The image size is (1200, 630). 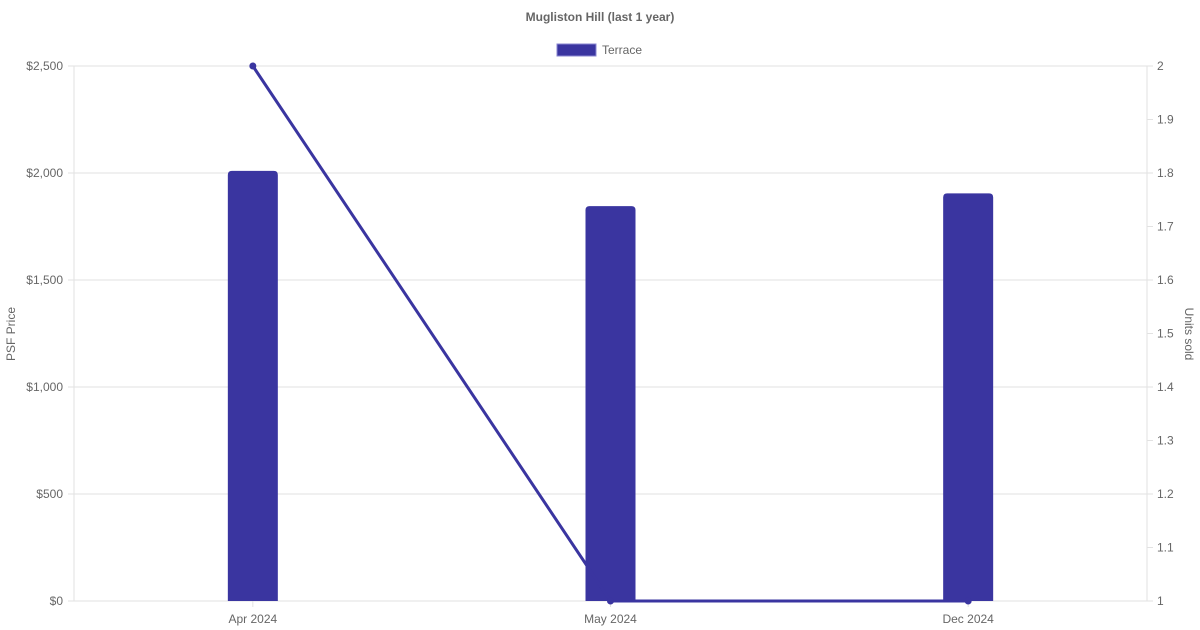 I want to click on y2-axis-label: Units sold, so click(x=1189, y=334).